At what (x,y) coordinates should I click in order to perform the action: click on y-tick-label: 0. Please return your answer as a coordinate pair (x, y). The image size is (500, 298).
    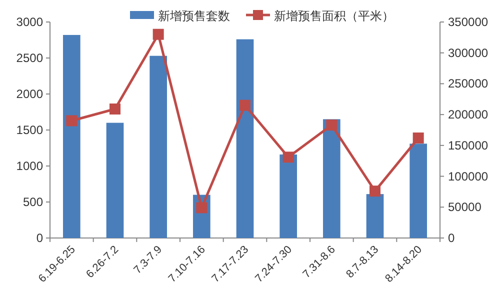
    Looking at the image, I should click on (40, 238).